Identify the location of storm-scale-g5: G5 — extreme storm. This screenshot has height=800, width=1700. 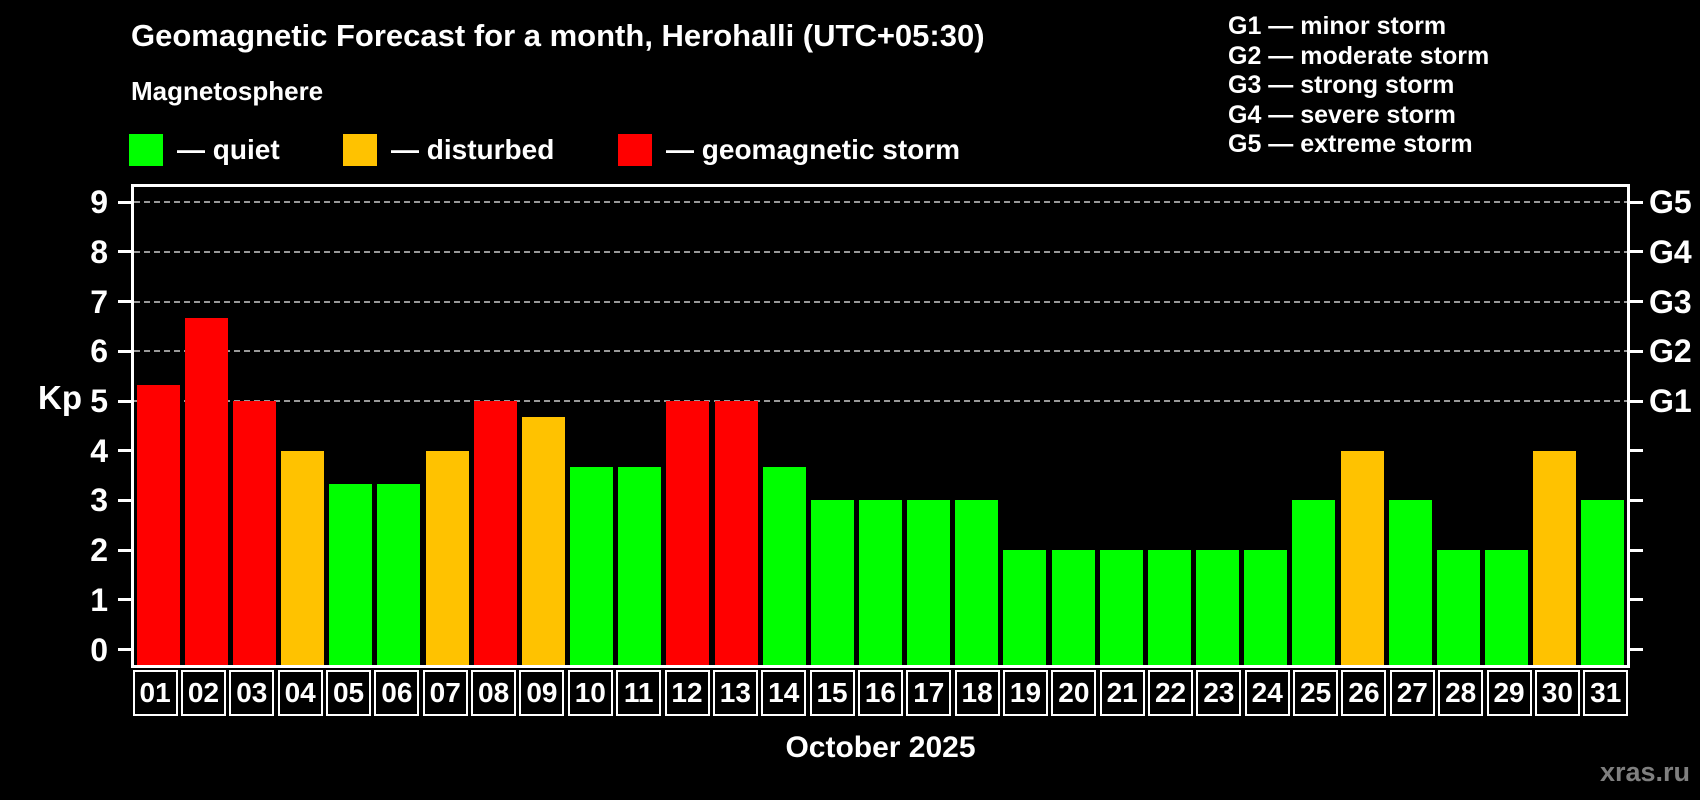
(1350, 144).